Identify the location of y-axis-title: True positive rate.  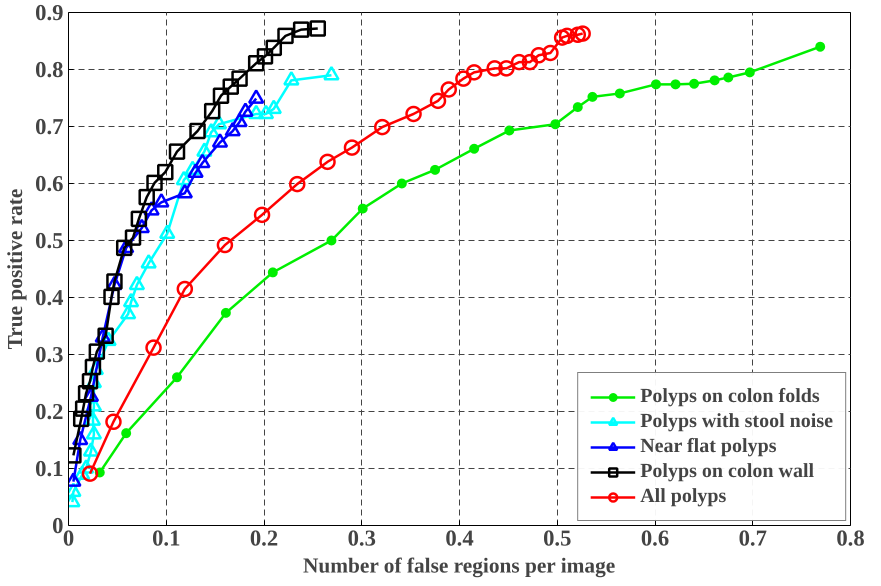
(15, 269).